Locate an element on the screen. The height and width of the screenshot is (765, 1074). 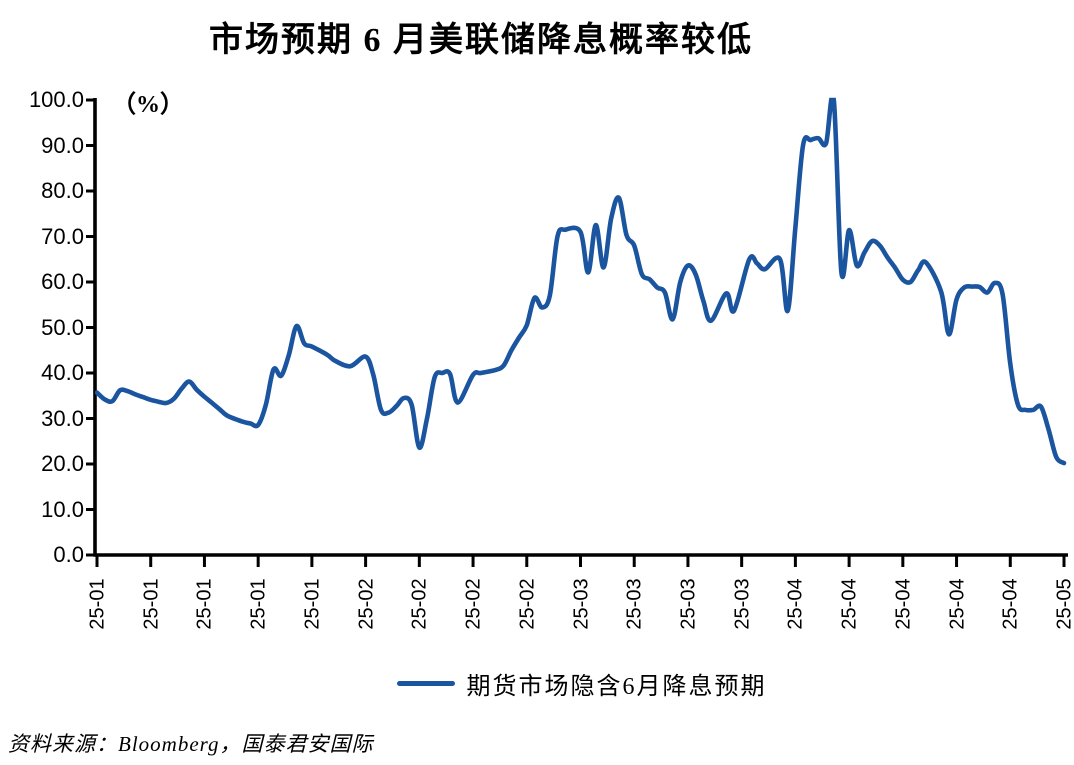
y-tick-label: 30.0 is located at coordinates (62, 418).